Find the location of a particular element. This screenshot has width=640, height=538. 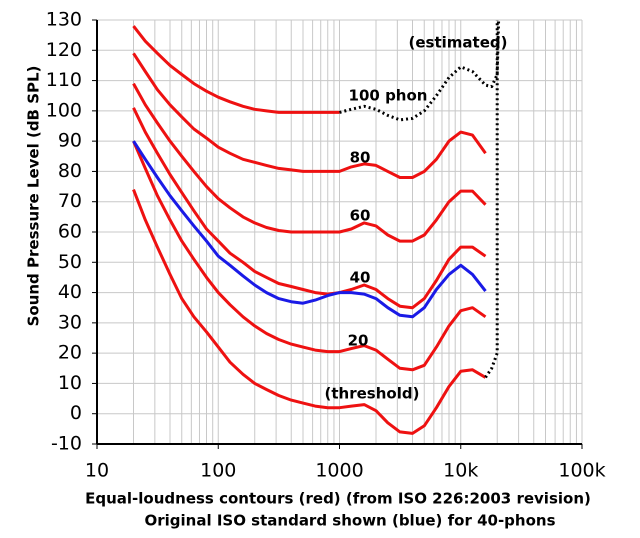

y-tick-label: 40 is located at coordinates (70, 292).